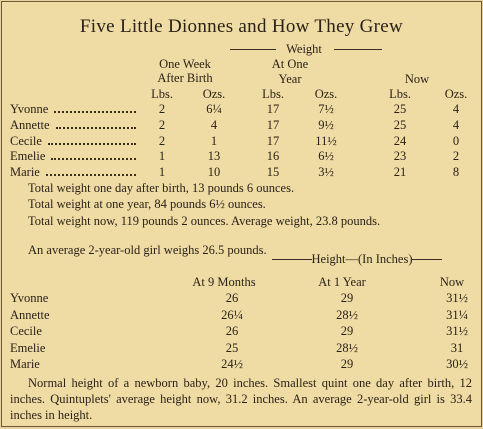 This screenshot has width=483, height=429. What do you see at coordinates (326, 156) in the screenshot?
I see `cell: 6½` at bounding box center [326, 156].